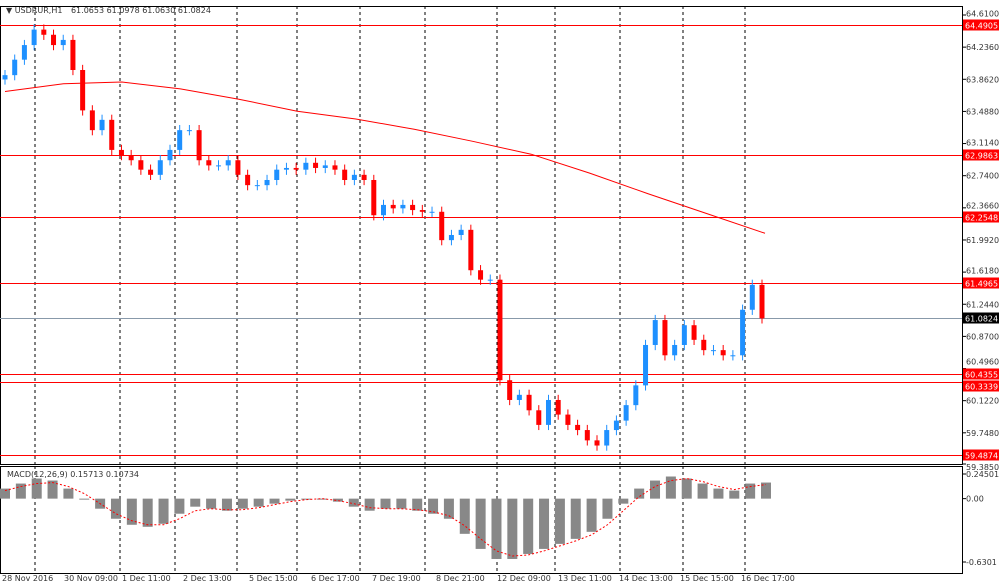  I want to click on macd-signal-line, so click(385, 517).